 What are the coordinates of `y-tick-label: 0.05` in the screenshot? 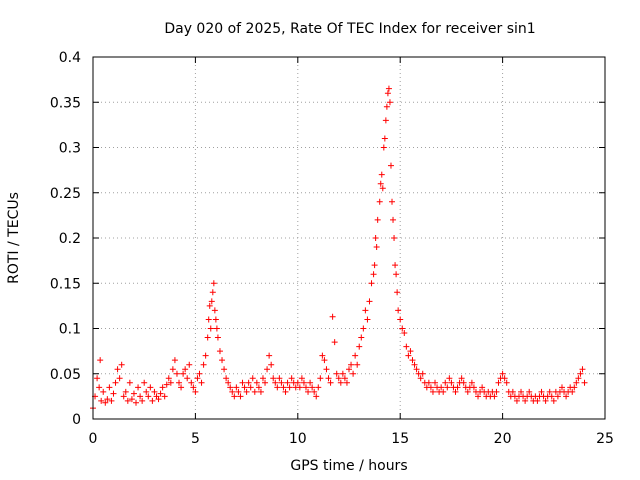 It's located at (65, 375).